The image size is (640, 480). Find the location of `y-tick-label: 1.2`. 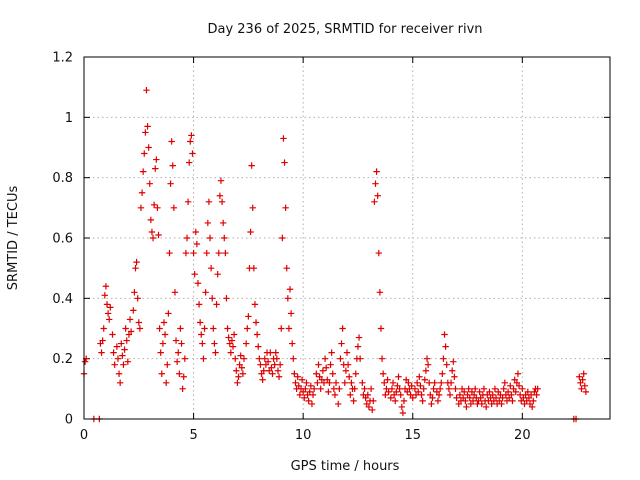

y-tick-label: 1.2 is located at coordinates (62, 58).